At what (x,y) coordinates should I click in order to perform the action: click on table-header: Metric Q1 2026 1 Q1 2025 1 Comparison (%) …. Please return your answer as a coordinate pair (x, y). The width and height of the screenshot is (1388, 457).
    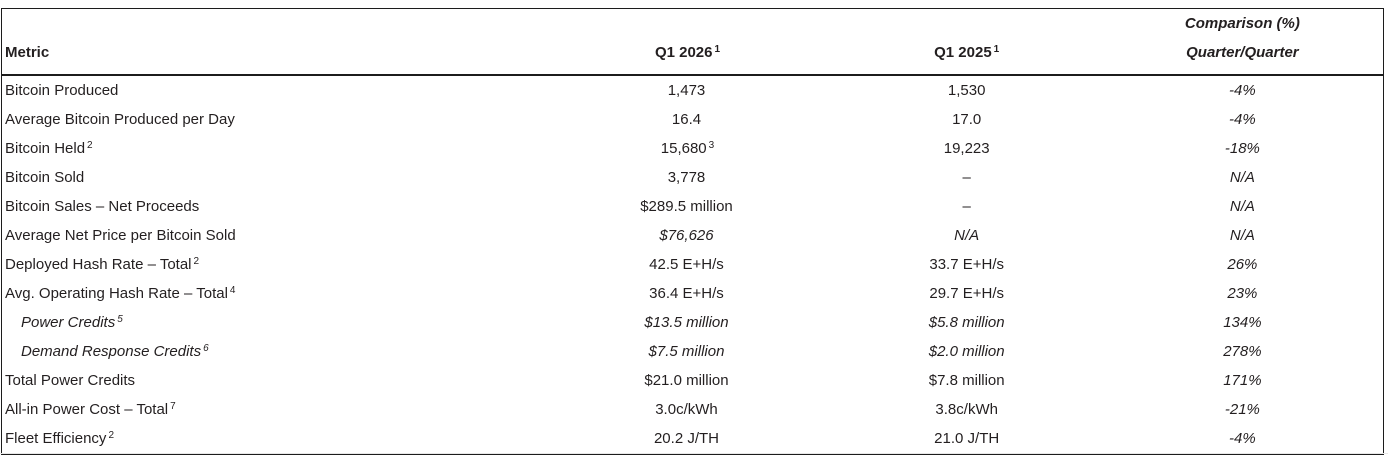
    Looking at the image, I should click on (692, 42).